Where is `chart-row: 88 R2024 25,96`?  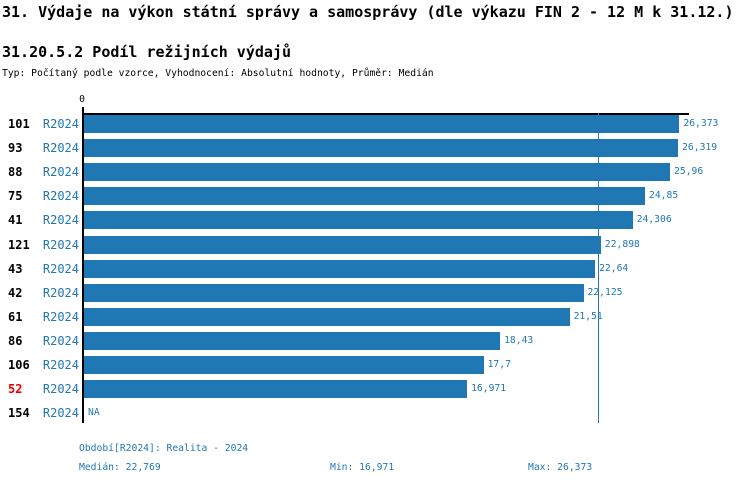 chart-row: 88 R2024 25,96 is located at coordinates (375, 172).